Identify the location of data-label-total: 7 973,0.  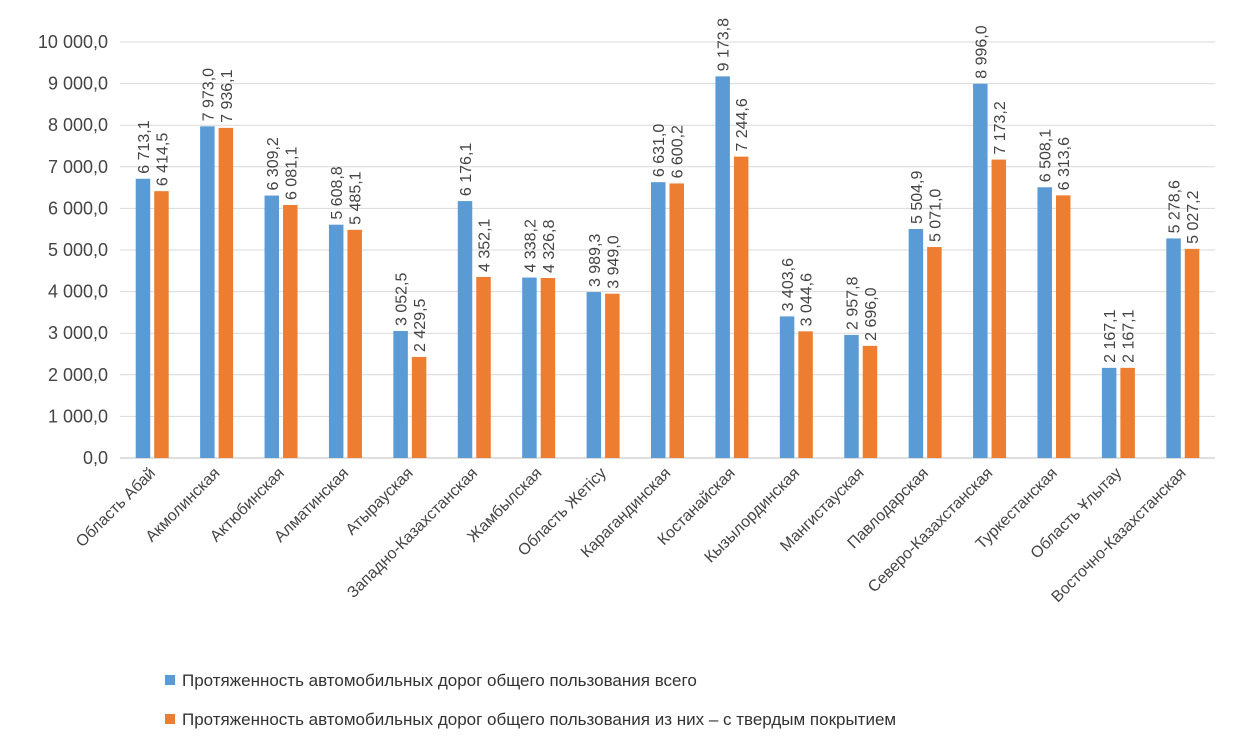
(208, 94).